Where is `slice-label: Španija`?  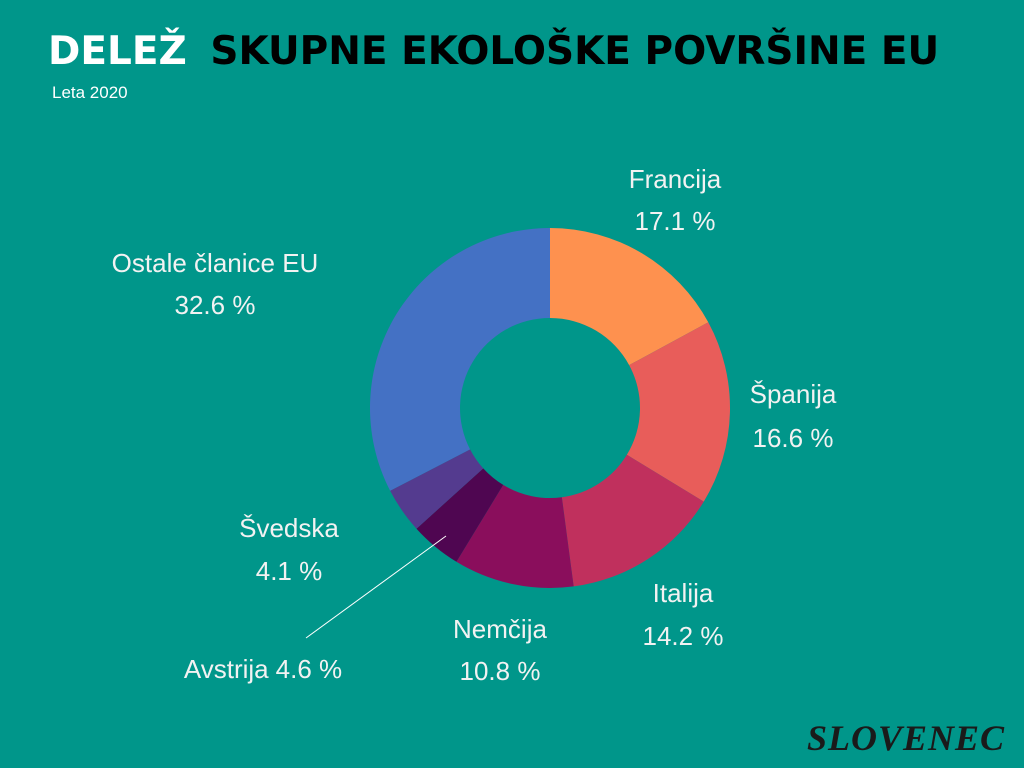
slice-label: Španija is located at coordinates (793, 394).